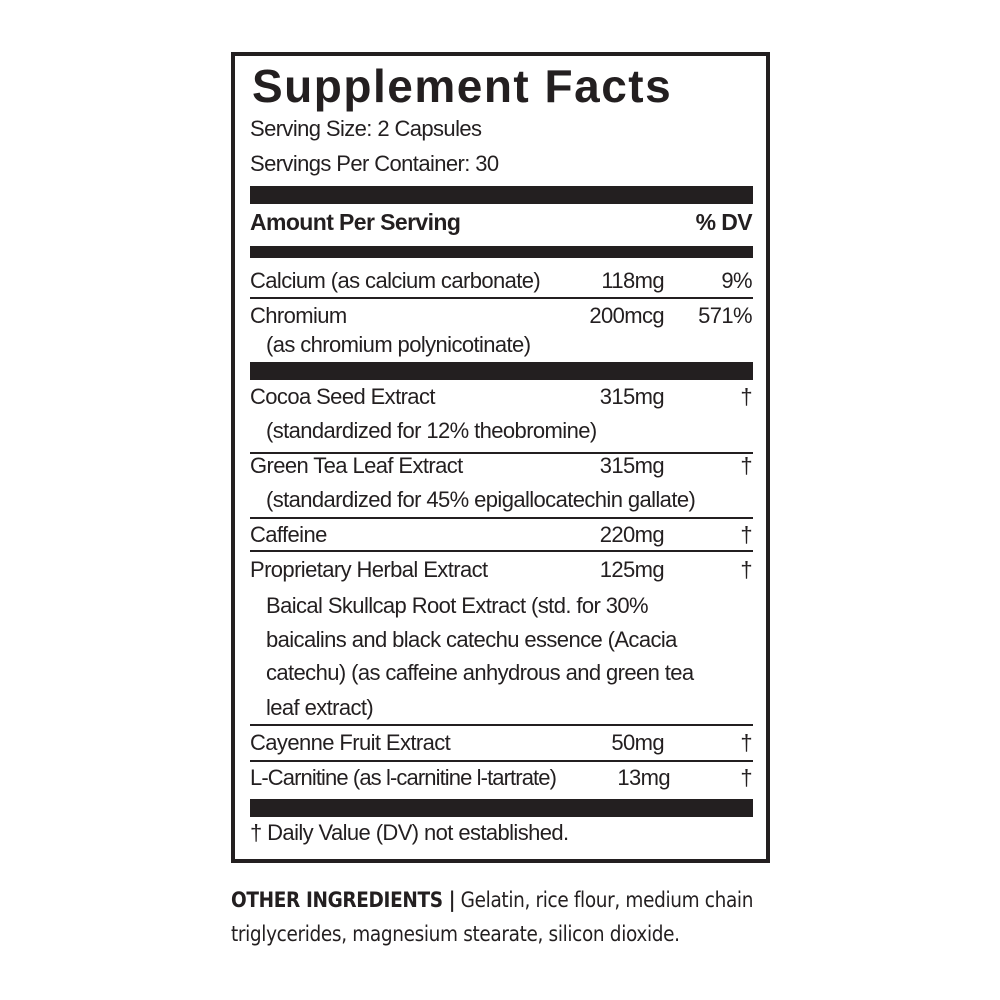  Describe the element at coordinates (724, 222) in the screenshot. I see `dv-header: % DV` at that location.